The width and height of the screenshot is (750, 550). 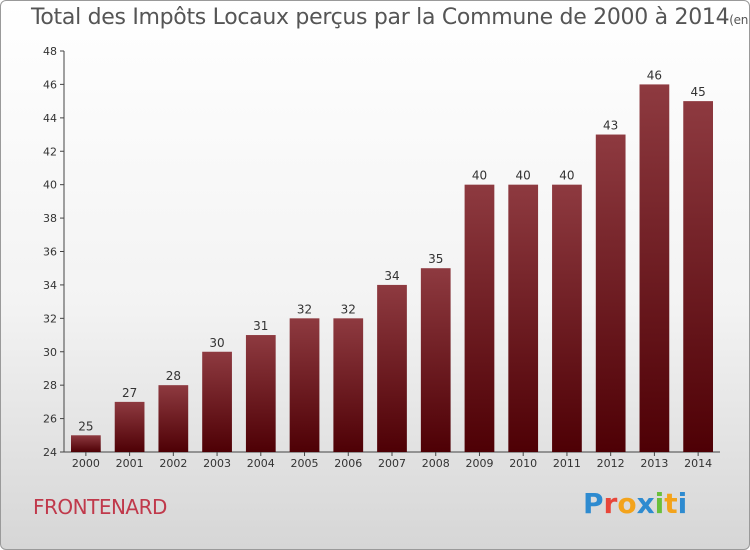 I want to click on bar-value-label: 25, so click(x=85, y=426).